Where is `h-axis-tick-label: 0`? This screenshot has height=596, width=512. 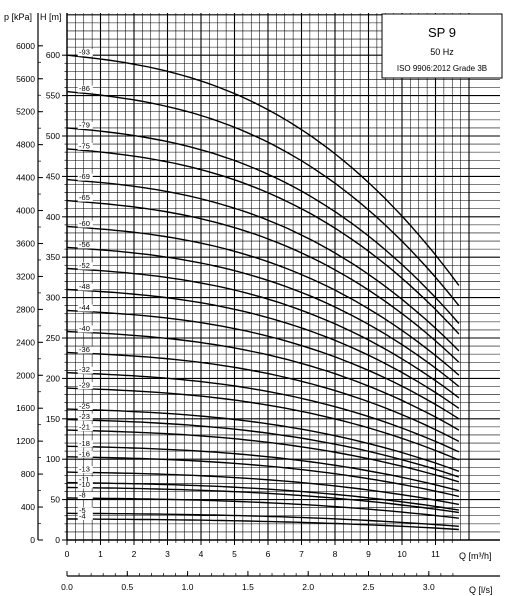
h-axis-tick-label: 0 is located at coordinates (57, 540).